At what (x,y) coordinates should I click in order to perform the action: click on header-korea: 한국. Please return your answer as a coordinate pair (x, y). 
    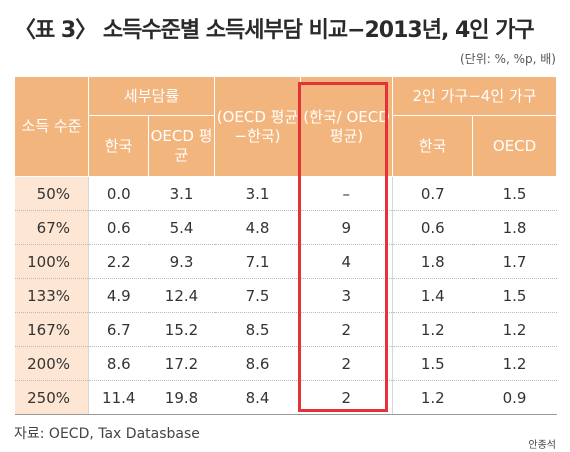
    Looking at the image, I should click on (118, 146).